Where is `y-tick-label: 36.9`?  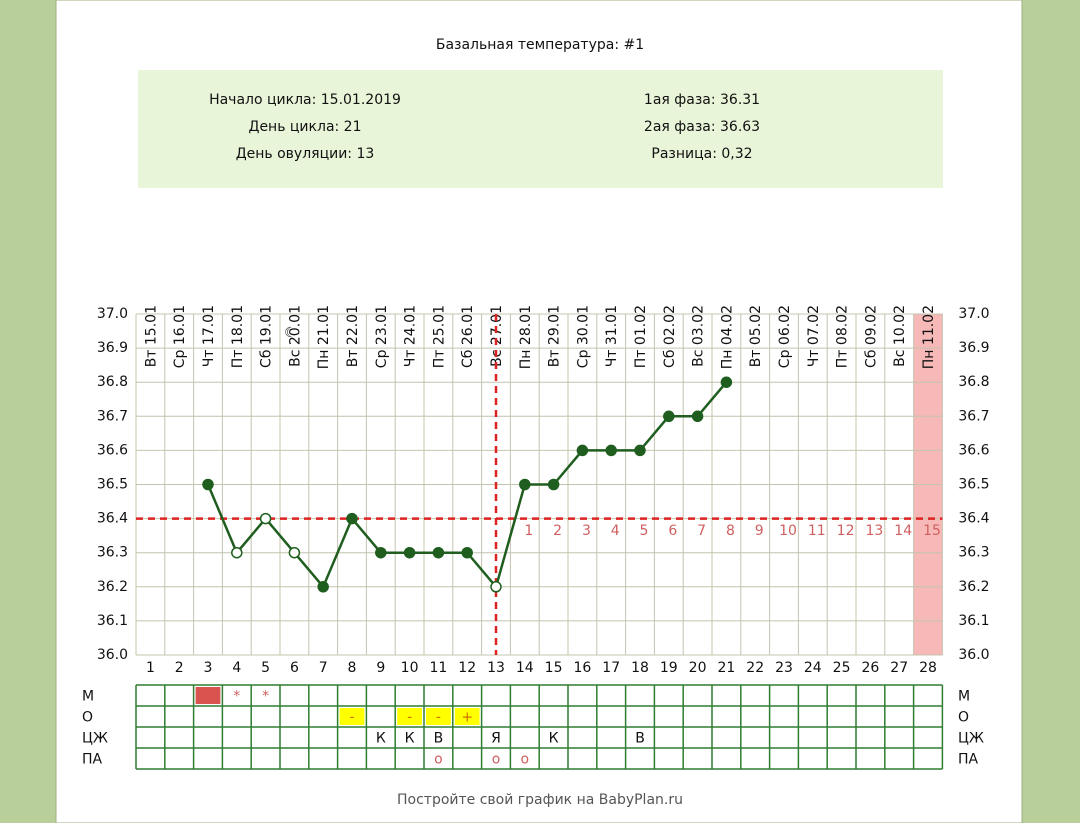 y-tick-label: 36.9 is located at coordinates (112, 348).